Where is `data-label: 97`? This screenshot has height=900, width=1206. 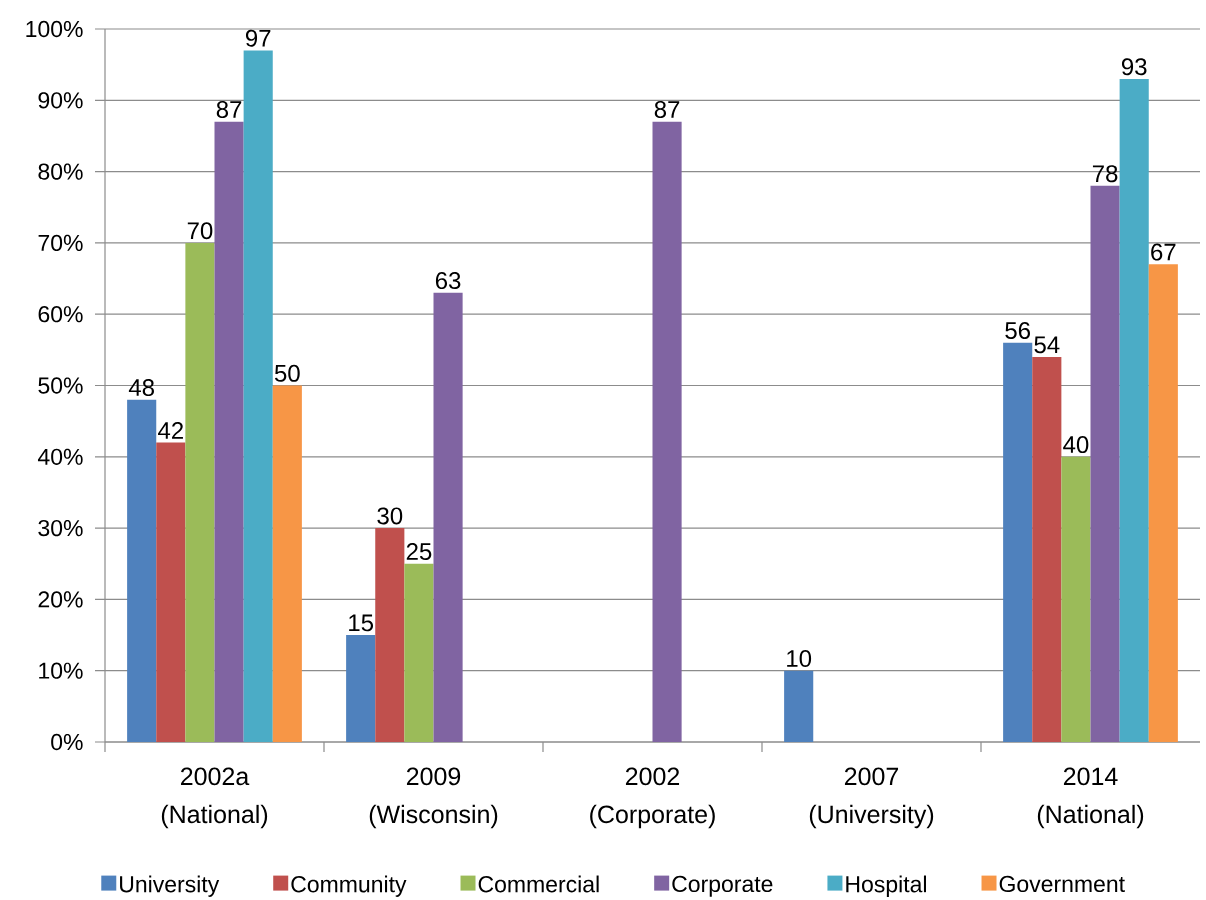 data-label: 97 is located at coordinates (258, 38).